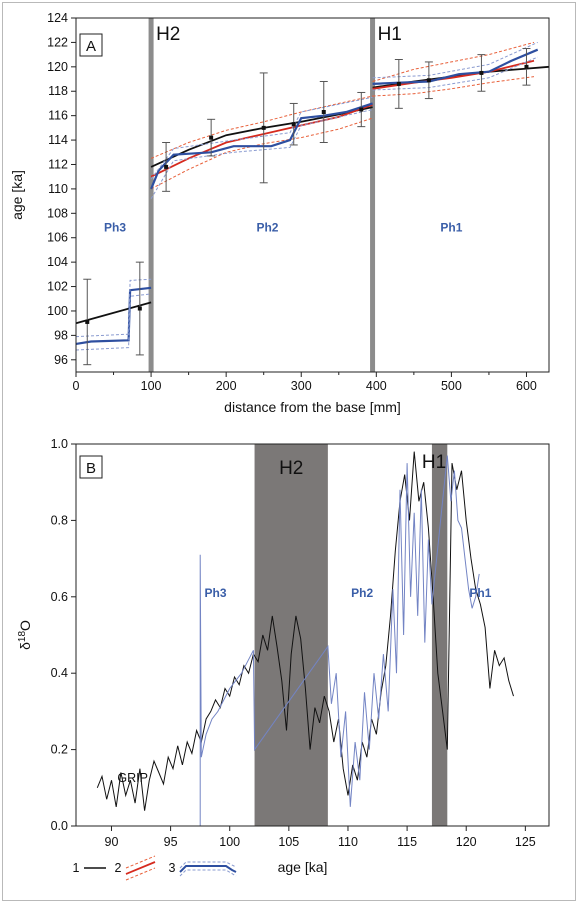 The image size is (580, 905). Describe the element at coordinates (57, 213) in the screenshot. I see `y-tick-label-a-6: 108` at that location.